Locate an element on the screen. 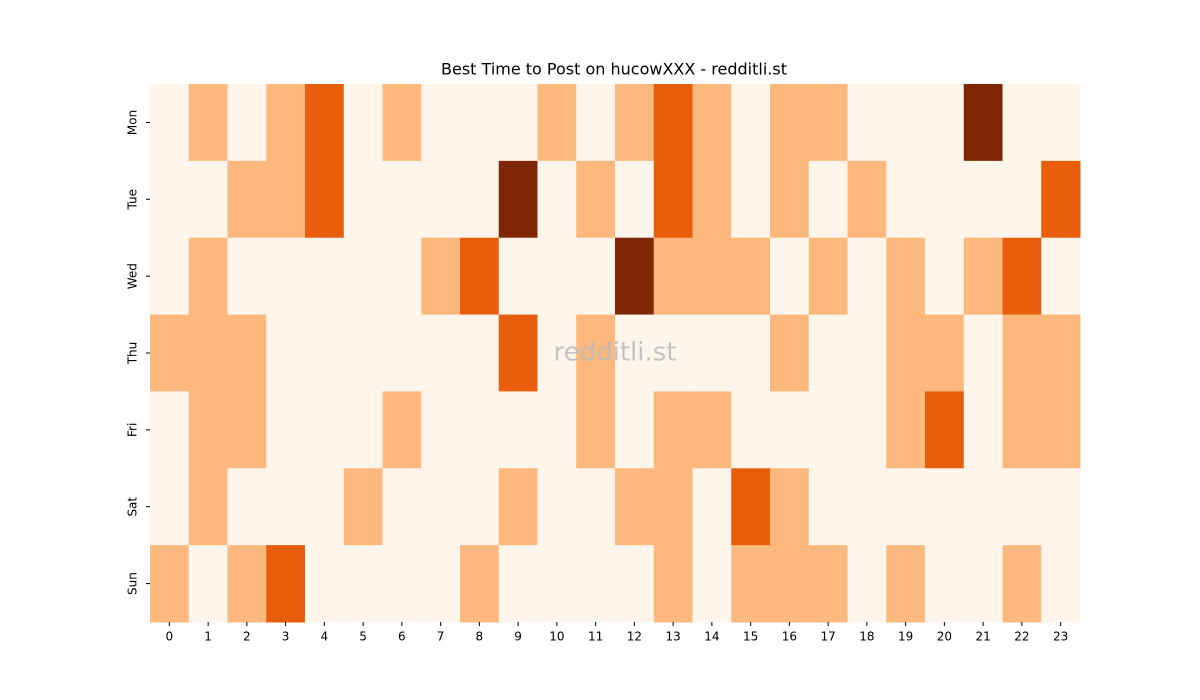 The image size is (1200, 700). x-tick-label: 20 is located at coordinates (944, 637).